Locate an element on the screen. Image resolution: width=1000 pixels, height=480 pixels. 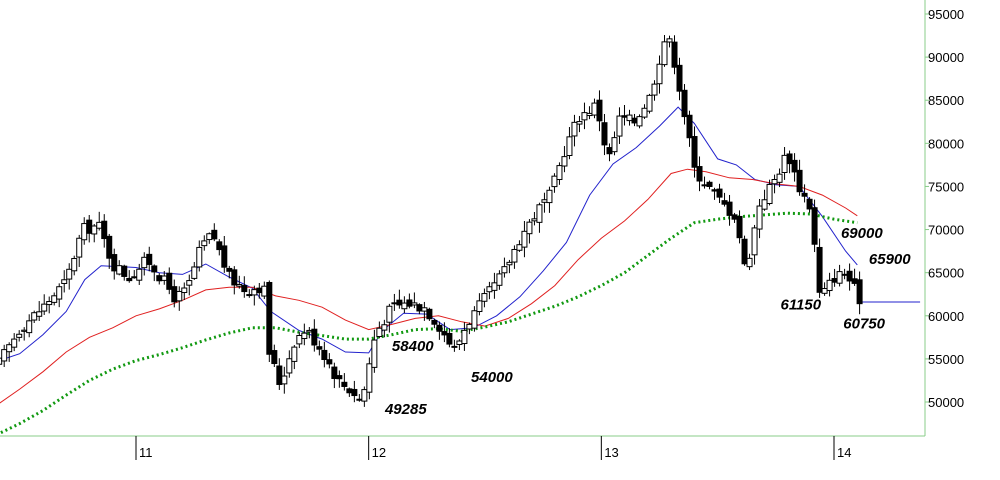
x-tick-label: 11 is located at coordinates (146, 452).